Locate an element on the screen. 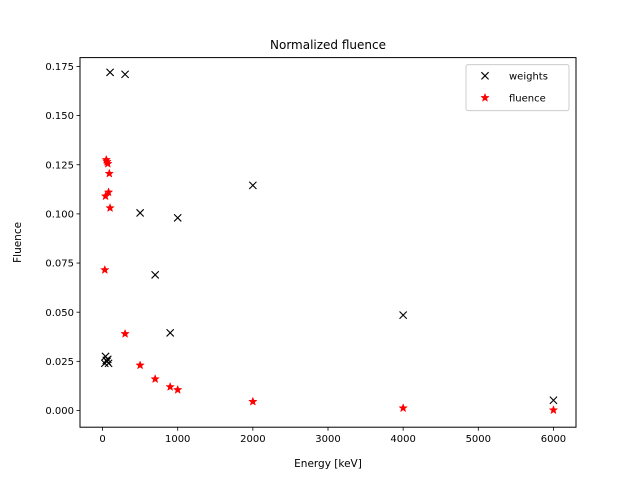 The width and height of the screenshot is (640, 485). legend-marker-weights is located at coordinates (485, 75).